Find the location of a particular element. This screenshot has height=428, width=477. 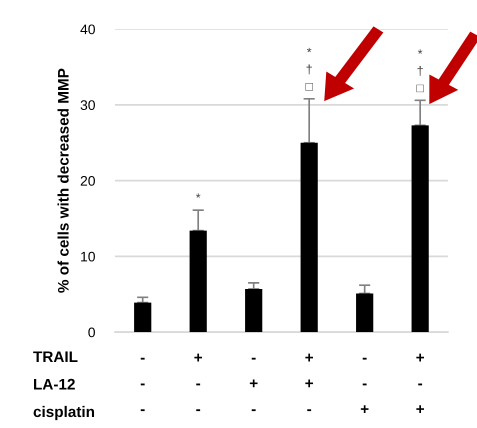

category-label: + + - is located at coordinates (309, 383).